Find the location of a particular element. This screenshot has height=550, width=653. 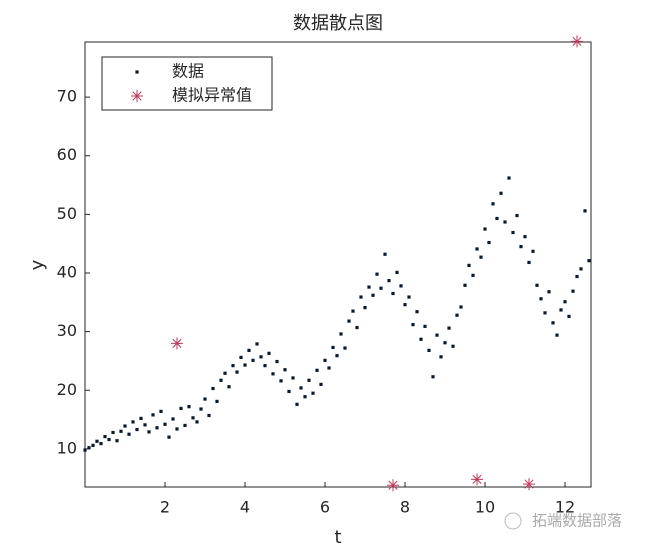

y-axis-label: y is located at coordinates (37, 264).